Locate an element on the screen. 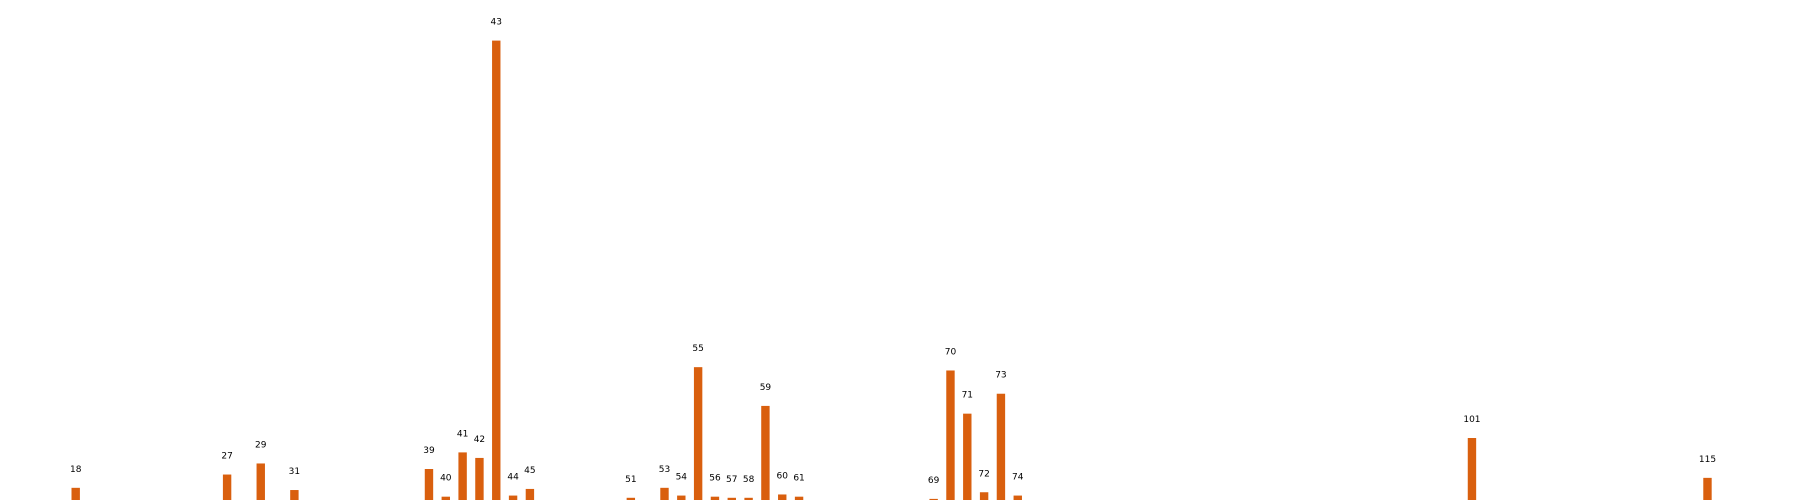  bar-label-18: 18 is located at coordinates (76, 470).